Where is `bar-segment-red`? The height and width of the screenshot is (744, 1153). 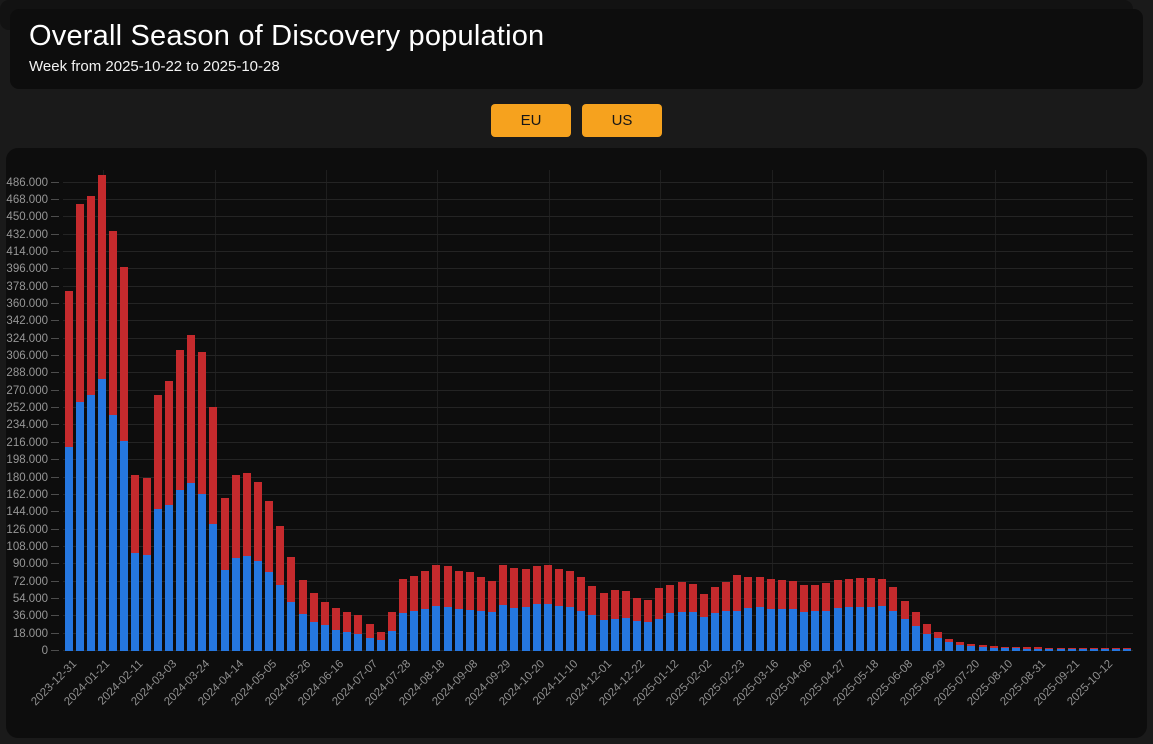 bar-segment-red is located at coordinates (926, 629).